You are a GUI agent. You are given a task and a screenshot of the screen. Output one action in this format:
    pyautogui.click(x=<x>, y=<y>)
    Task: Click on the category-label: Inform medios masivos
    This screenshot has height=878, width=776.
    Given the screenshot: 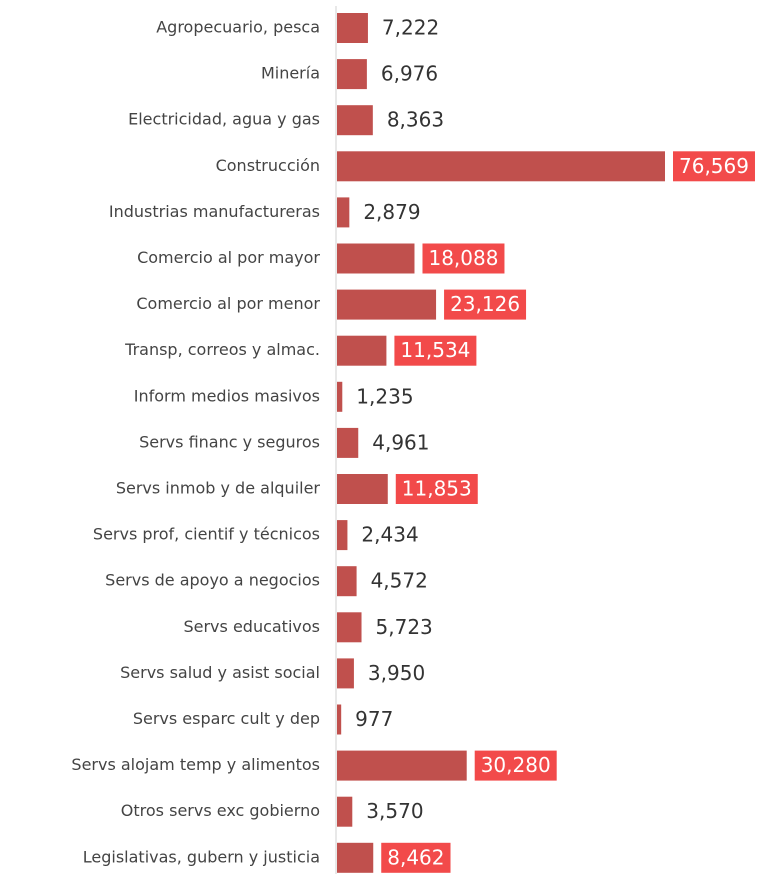 What is the action you would take?
    pyautogui.click(x=227, y=395)
    